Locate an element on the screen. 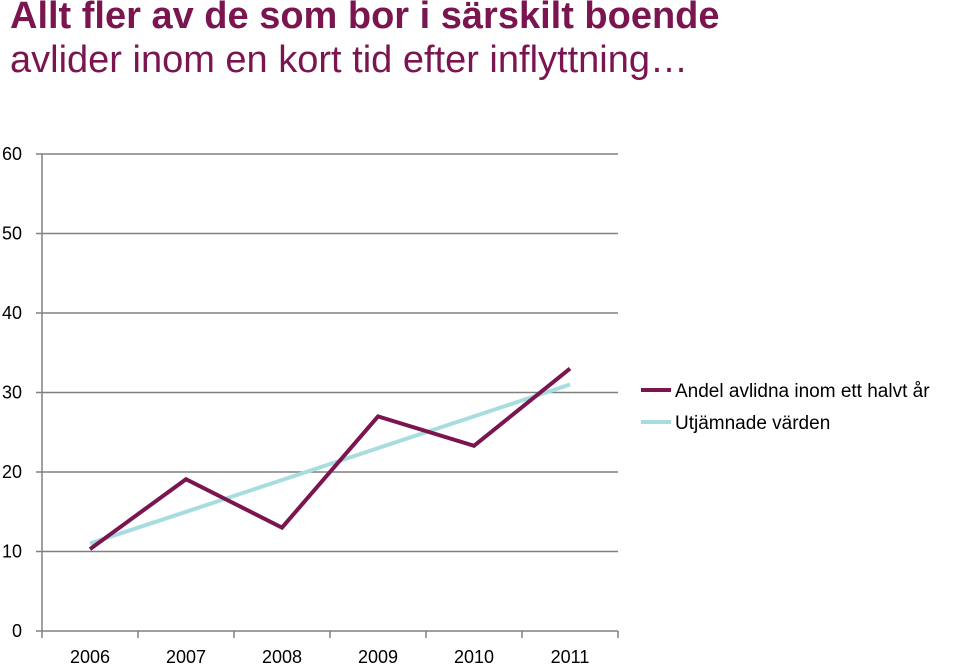 The image size is (960, 665). x-tick-label: 2008 is located at coordinates (282, 656).